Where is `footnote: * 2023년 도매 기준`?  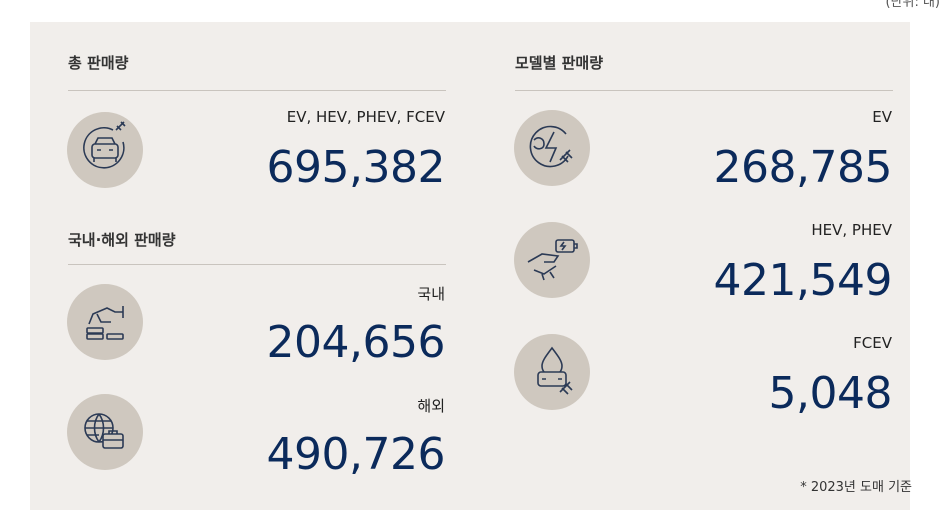
footnote: * 2023년 도매 기준 is located at coordinates (856, 487).